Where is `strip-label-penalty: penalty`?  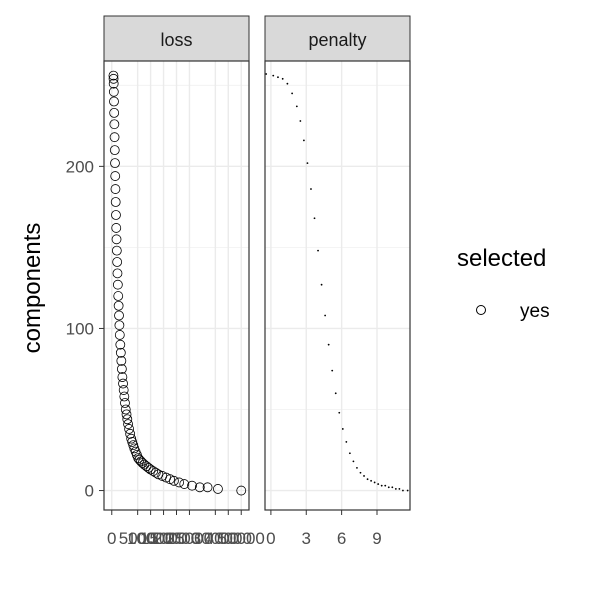 strip-label-penalty: penalty is located at coordinates (337, 40).